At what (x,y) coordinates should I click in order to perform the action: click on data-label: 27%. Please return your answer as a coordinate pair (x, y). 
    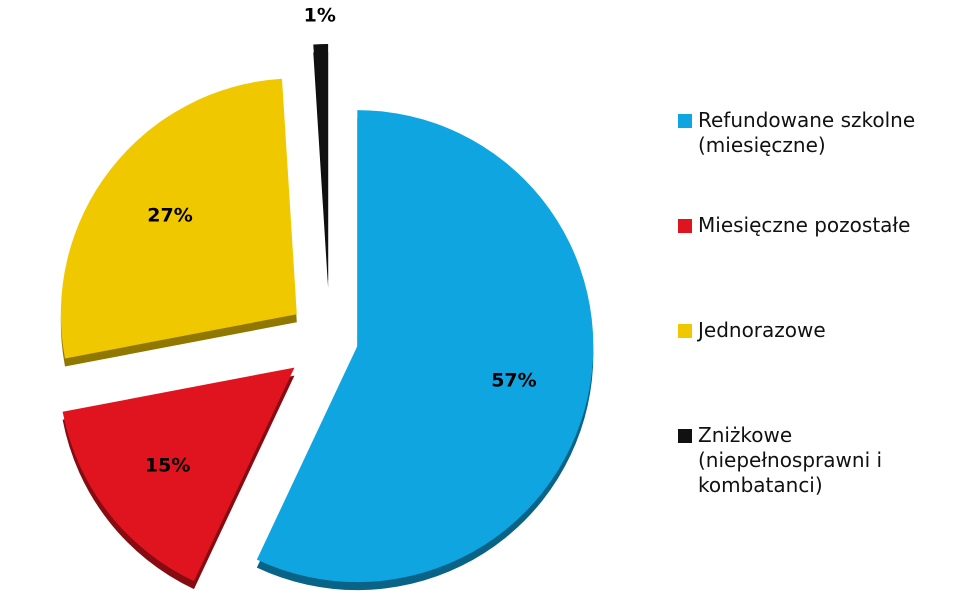
    Looking at the image, I should click on (169, 215).